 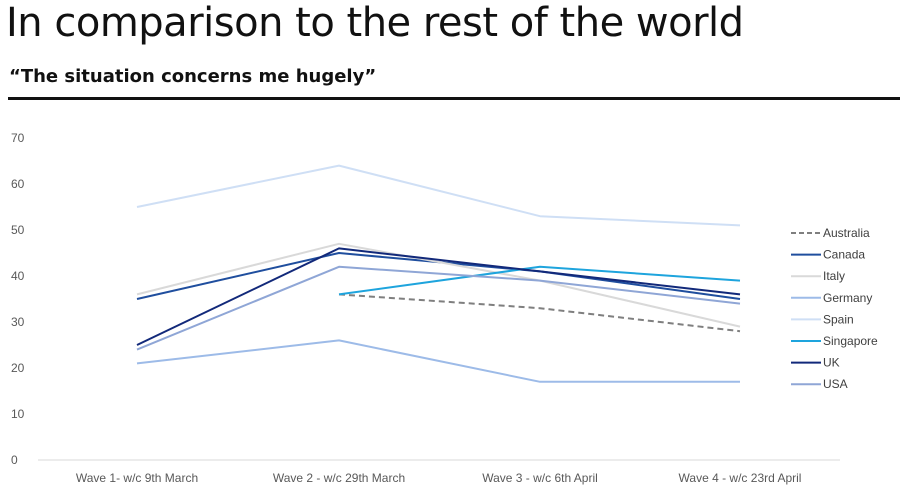 What do you see at coordinates (18, 184) in the screenshot?
I see `y-tick-label: 60` at bounding box center [18, 184].